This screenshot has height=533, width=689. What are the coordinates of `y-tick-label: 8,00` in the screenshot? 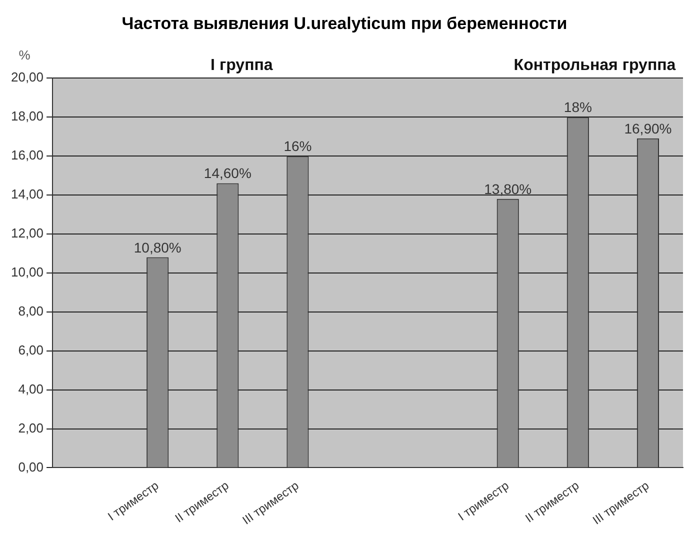 It's located at (31, 310).